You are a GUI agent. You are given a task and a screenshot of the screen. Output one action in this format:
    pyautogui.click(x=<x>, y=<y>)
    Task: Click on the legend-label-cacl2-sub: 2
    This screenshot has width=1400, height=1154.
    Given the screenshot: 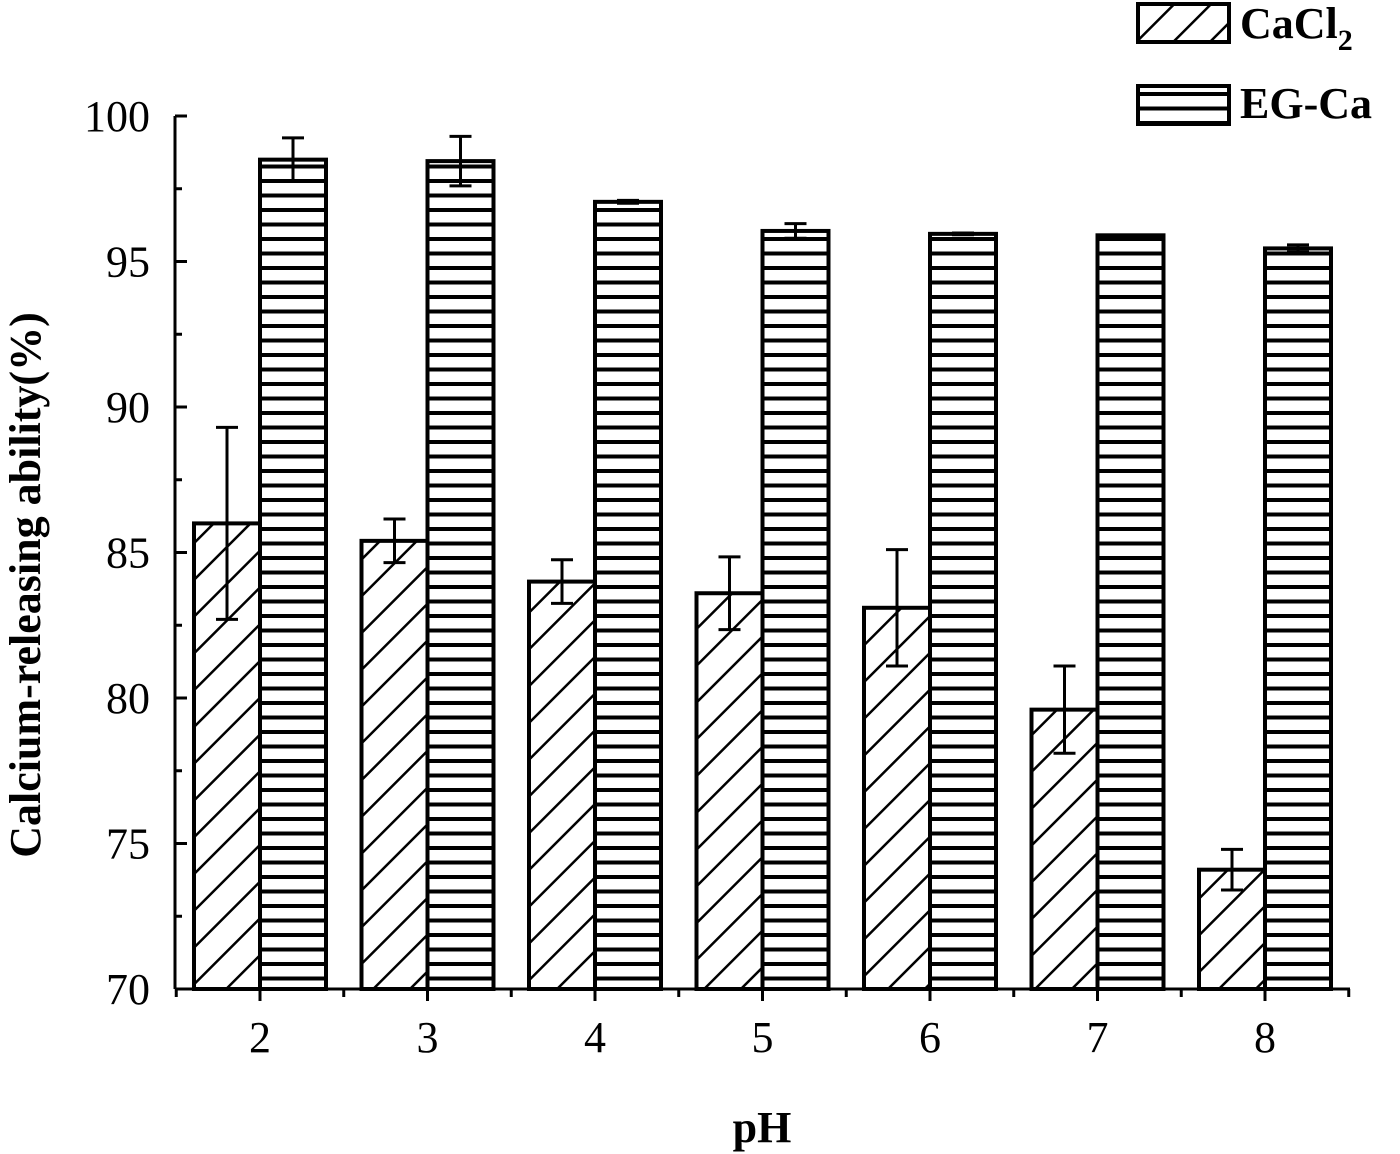 What is the action you would take?
    pyautogui.click(x=1345, y=40)
    